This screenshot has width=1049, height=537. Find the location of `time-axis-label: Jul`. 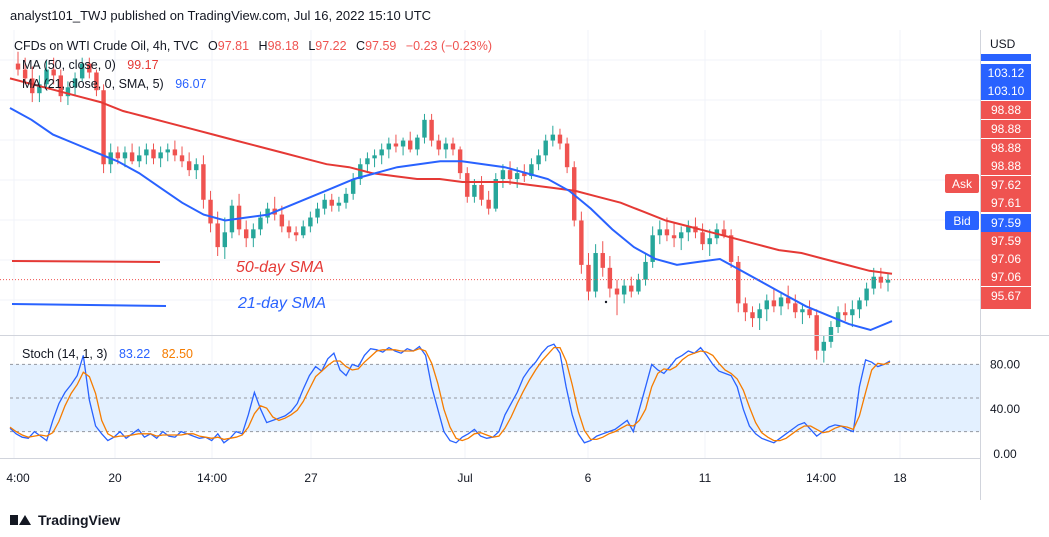

time-axis-label: Jul is located at coordinates (464, 478).